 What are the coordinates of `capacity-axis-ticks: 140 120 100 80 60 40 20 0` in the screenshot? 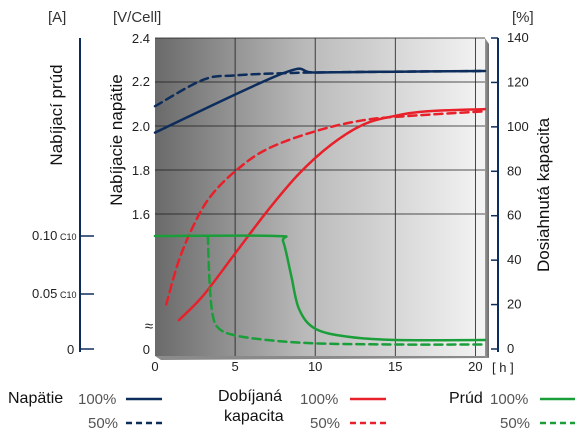 It's located at (510, 193).